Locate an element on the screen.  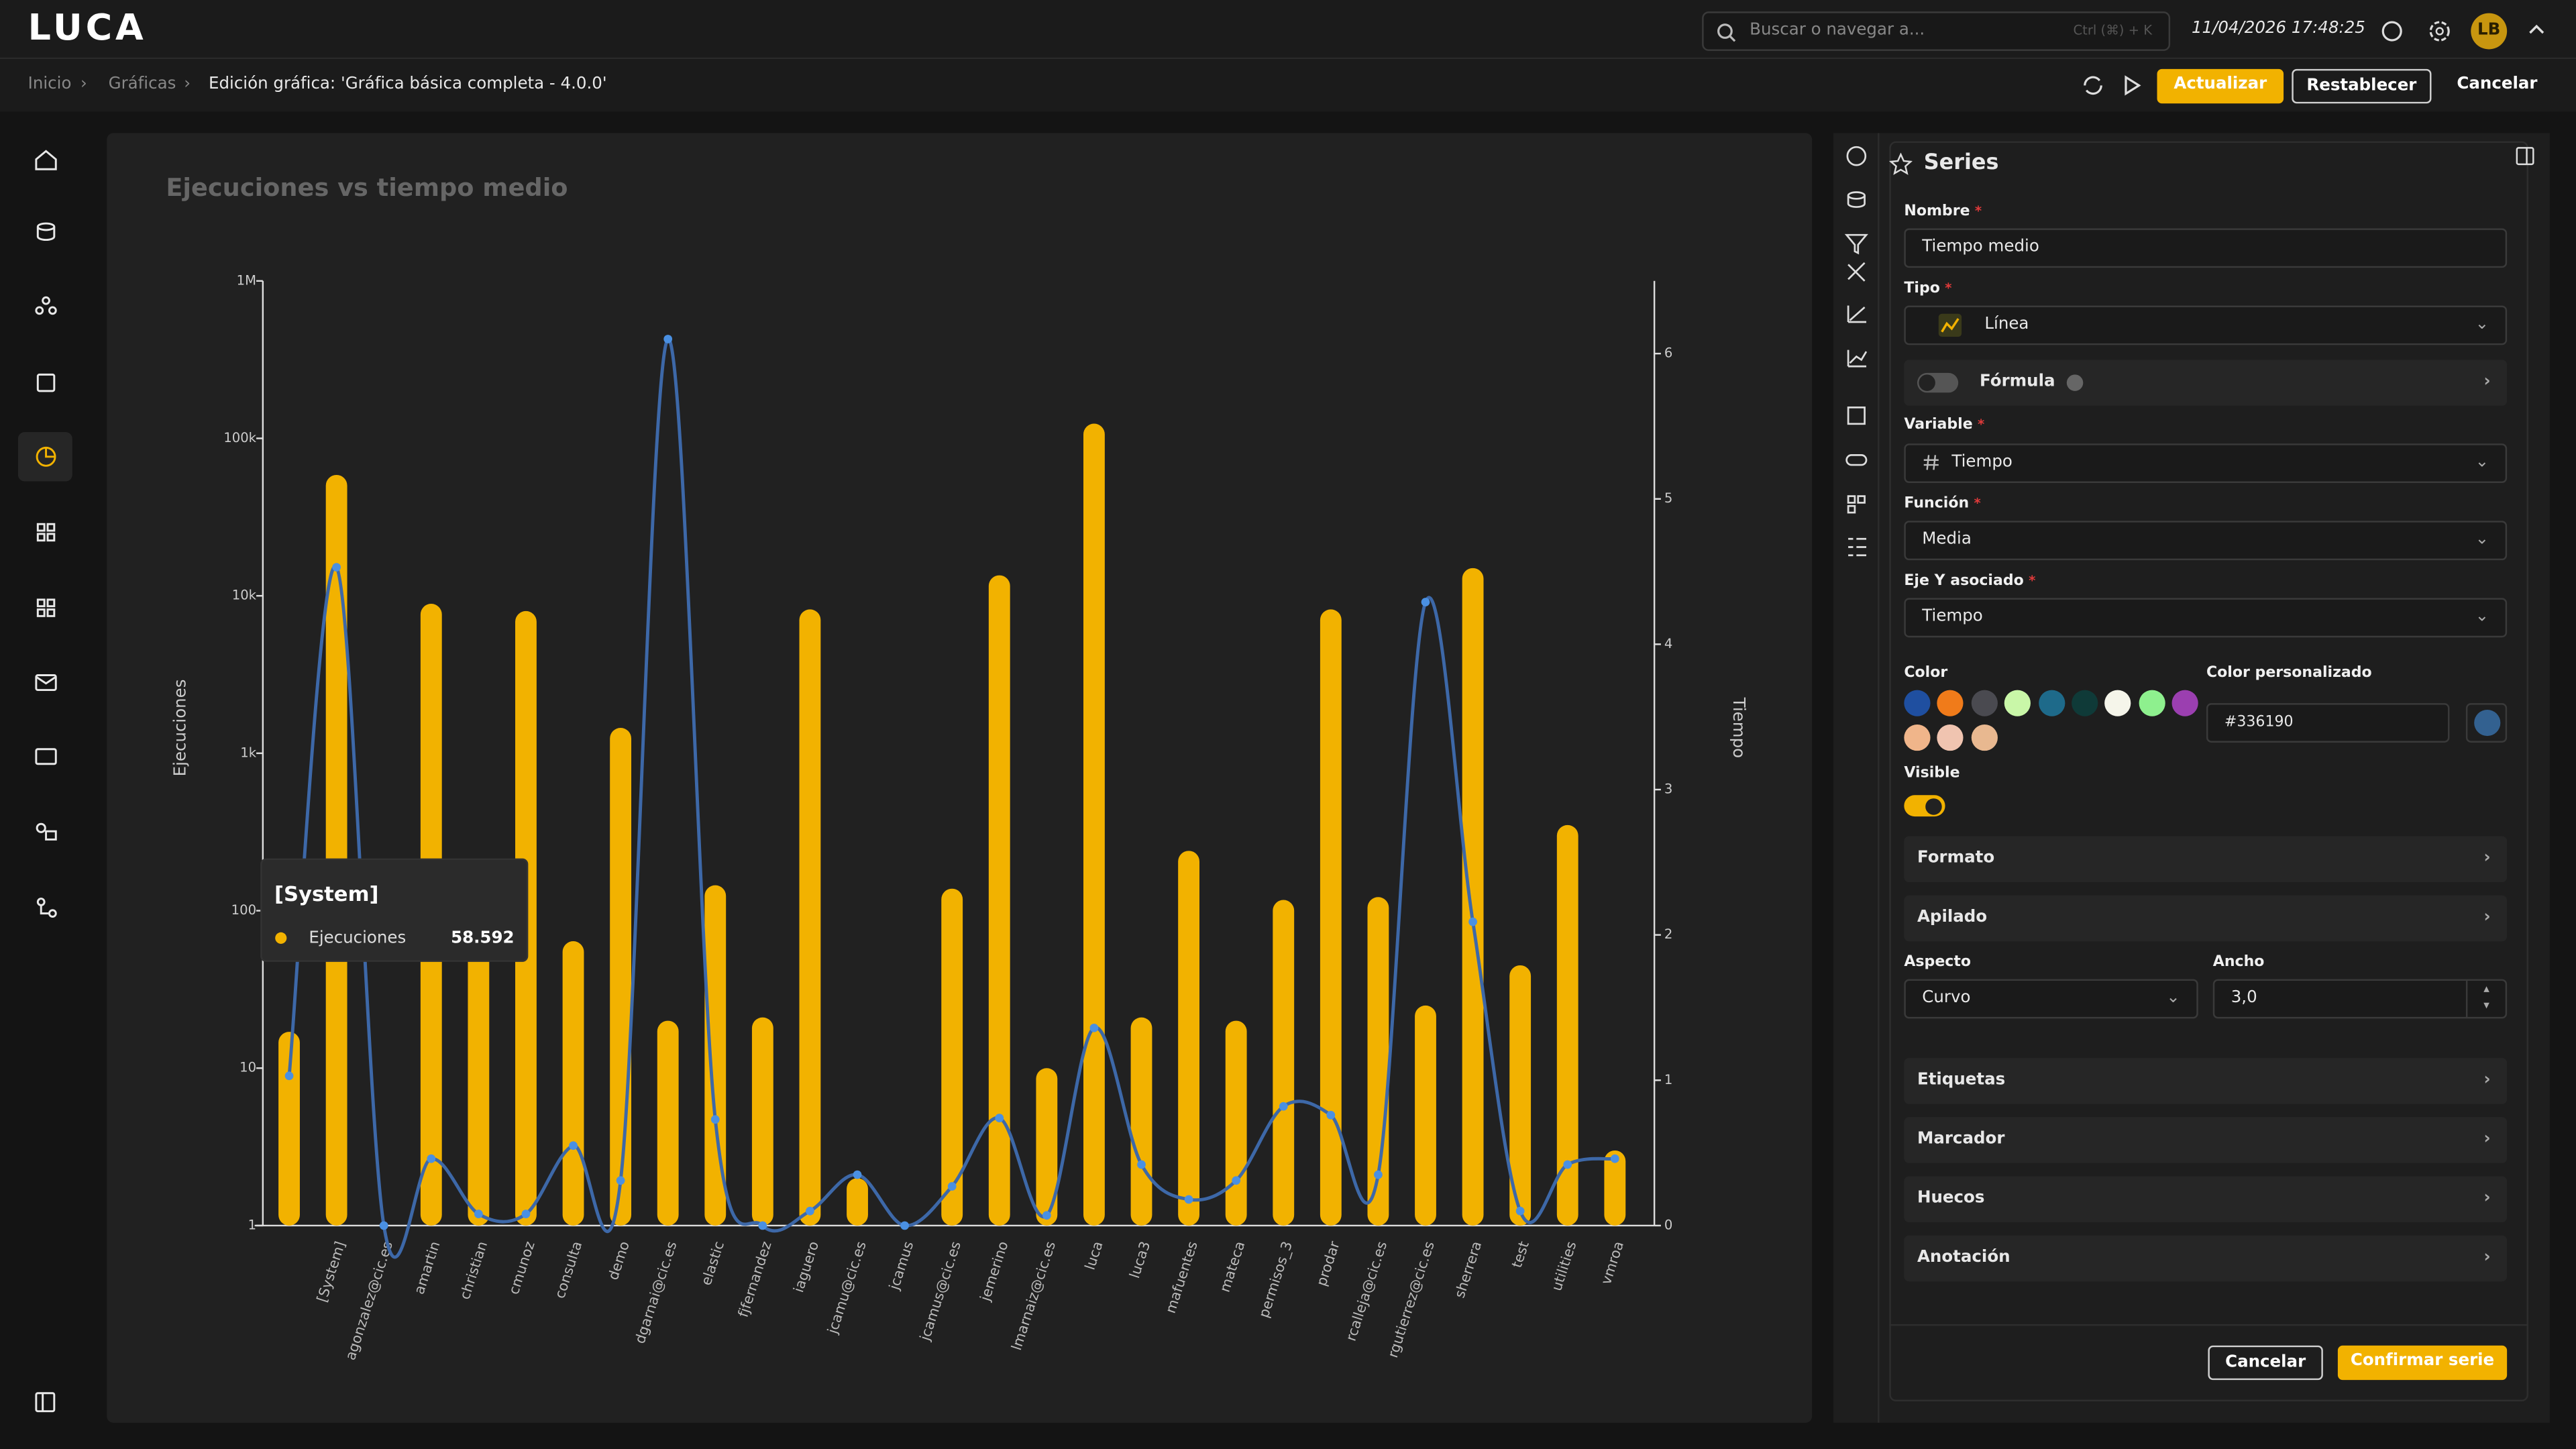
section-row: Huecos › is located at coordinates (2206, 1199).